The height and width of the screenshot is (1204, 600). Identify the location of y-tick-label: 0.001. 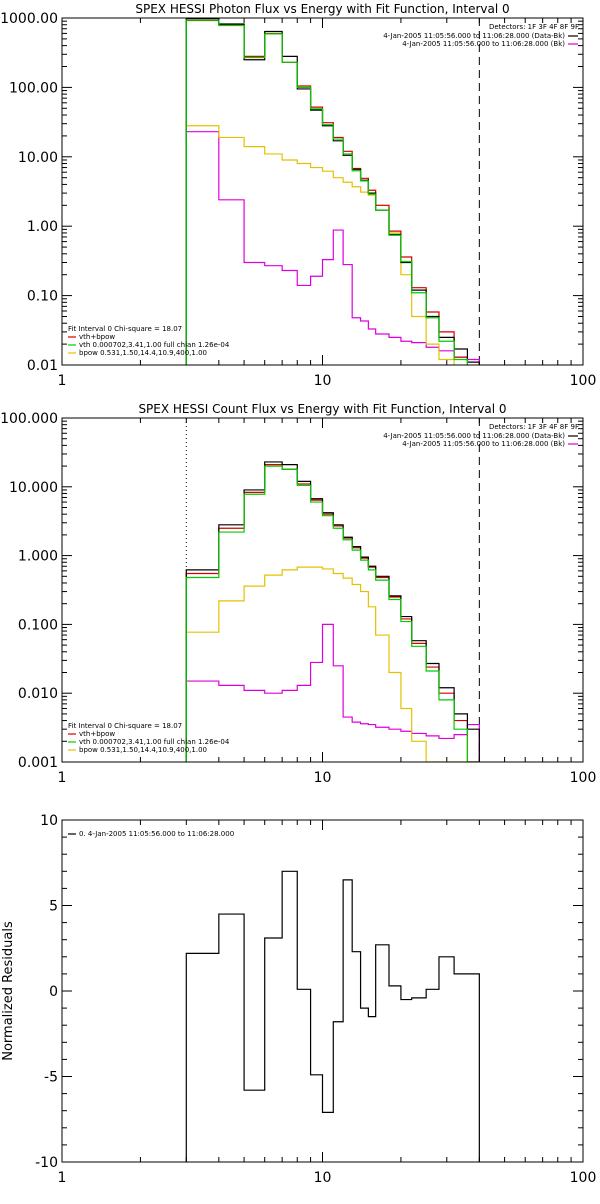
(38, 763).